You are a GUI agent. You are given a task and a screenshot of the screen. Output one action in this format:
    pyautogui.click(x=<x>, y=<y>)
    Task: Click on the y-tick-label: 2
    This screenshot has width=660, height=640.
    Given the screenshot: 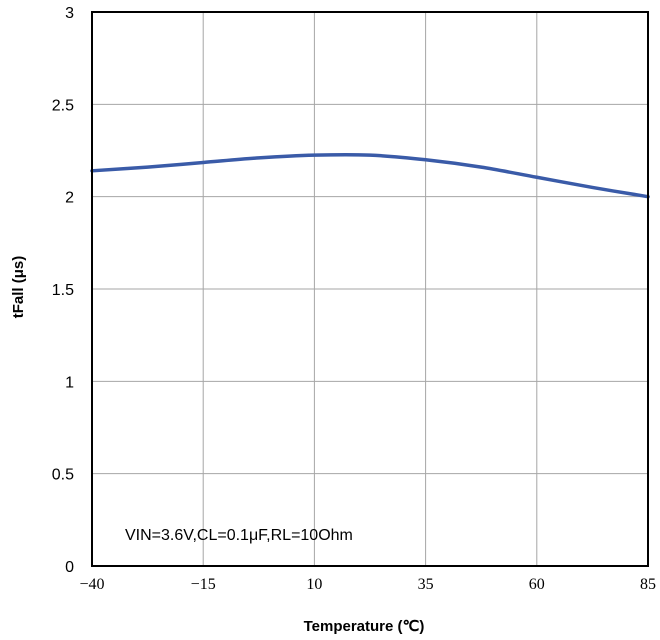 What is the action you would take?
    pyautogui.click(x=69, y=198)
    